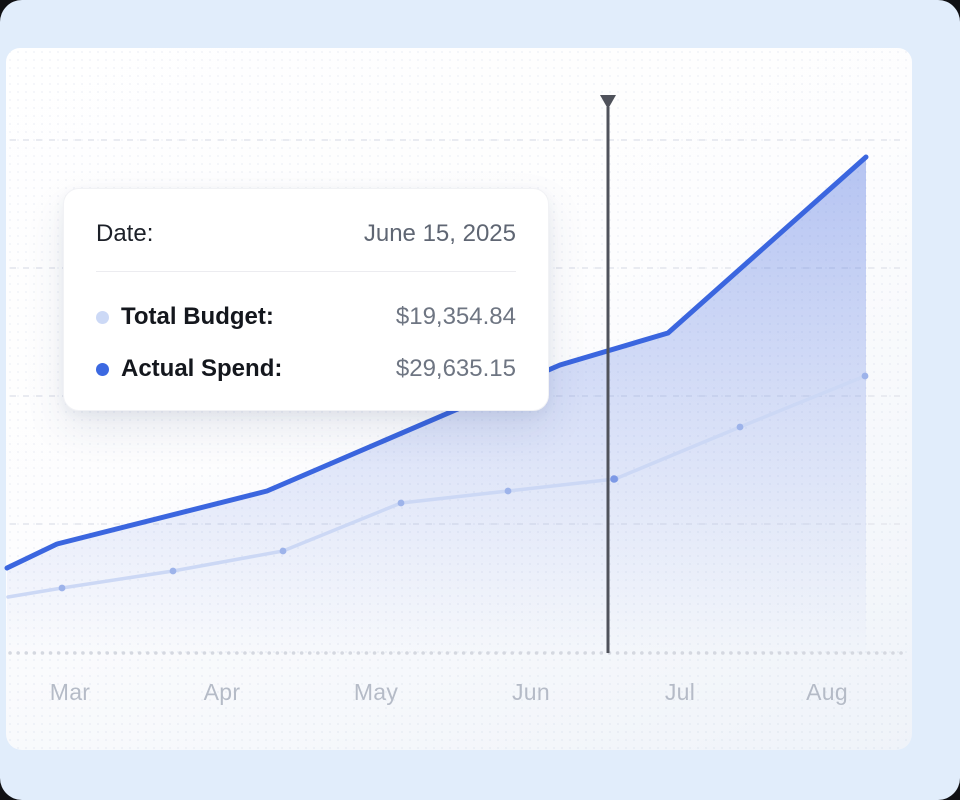  What do you see at coordinates (455, 316) in the screenshot?
I see `total-budget-value: $19,354.84` at bounding box center [455, 316].